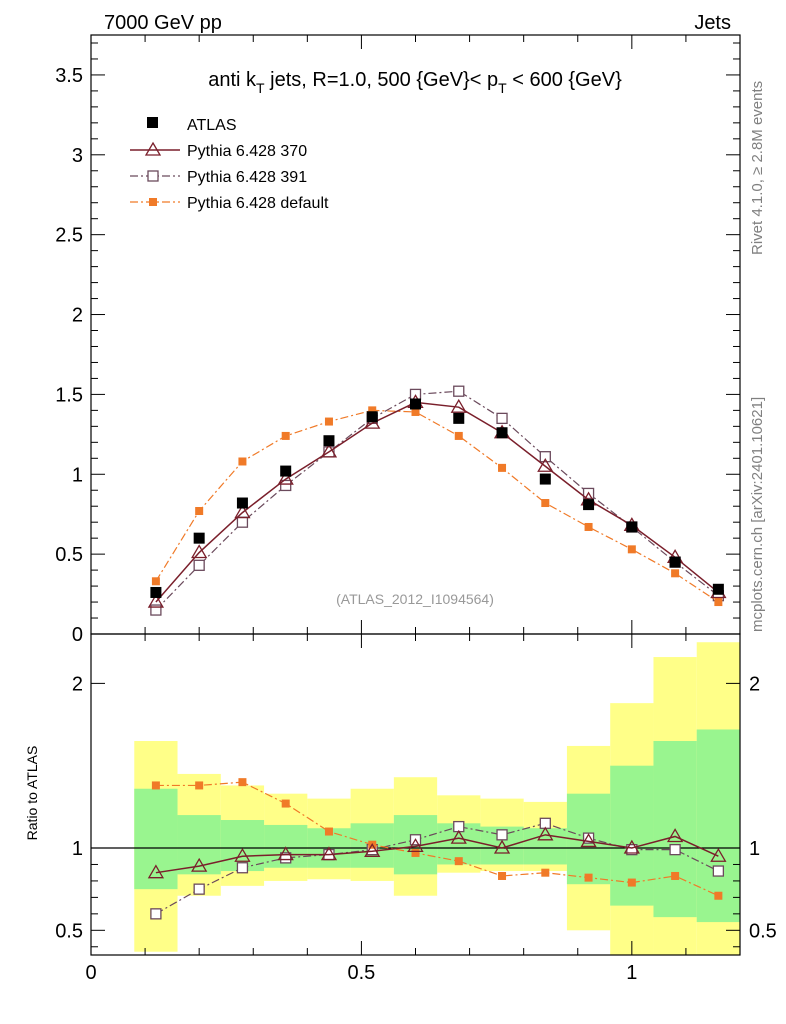 The width and height of the screenshot is (786, 1024). What do you see at coordinates (757, 168) in the screenshot?
I see `rivet-label: Rivet 4.1.0, ≥ 2.8M events` at bounding box center [757, 168].